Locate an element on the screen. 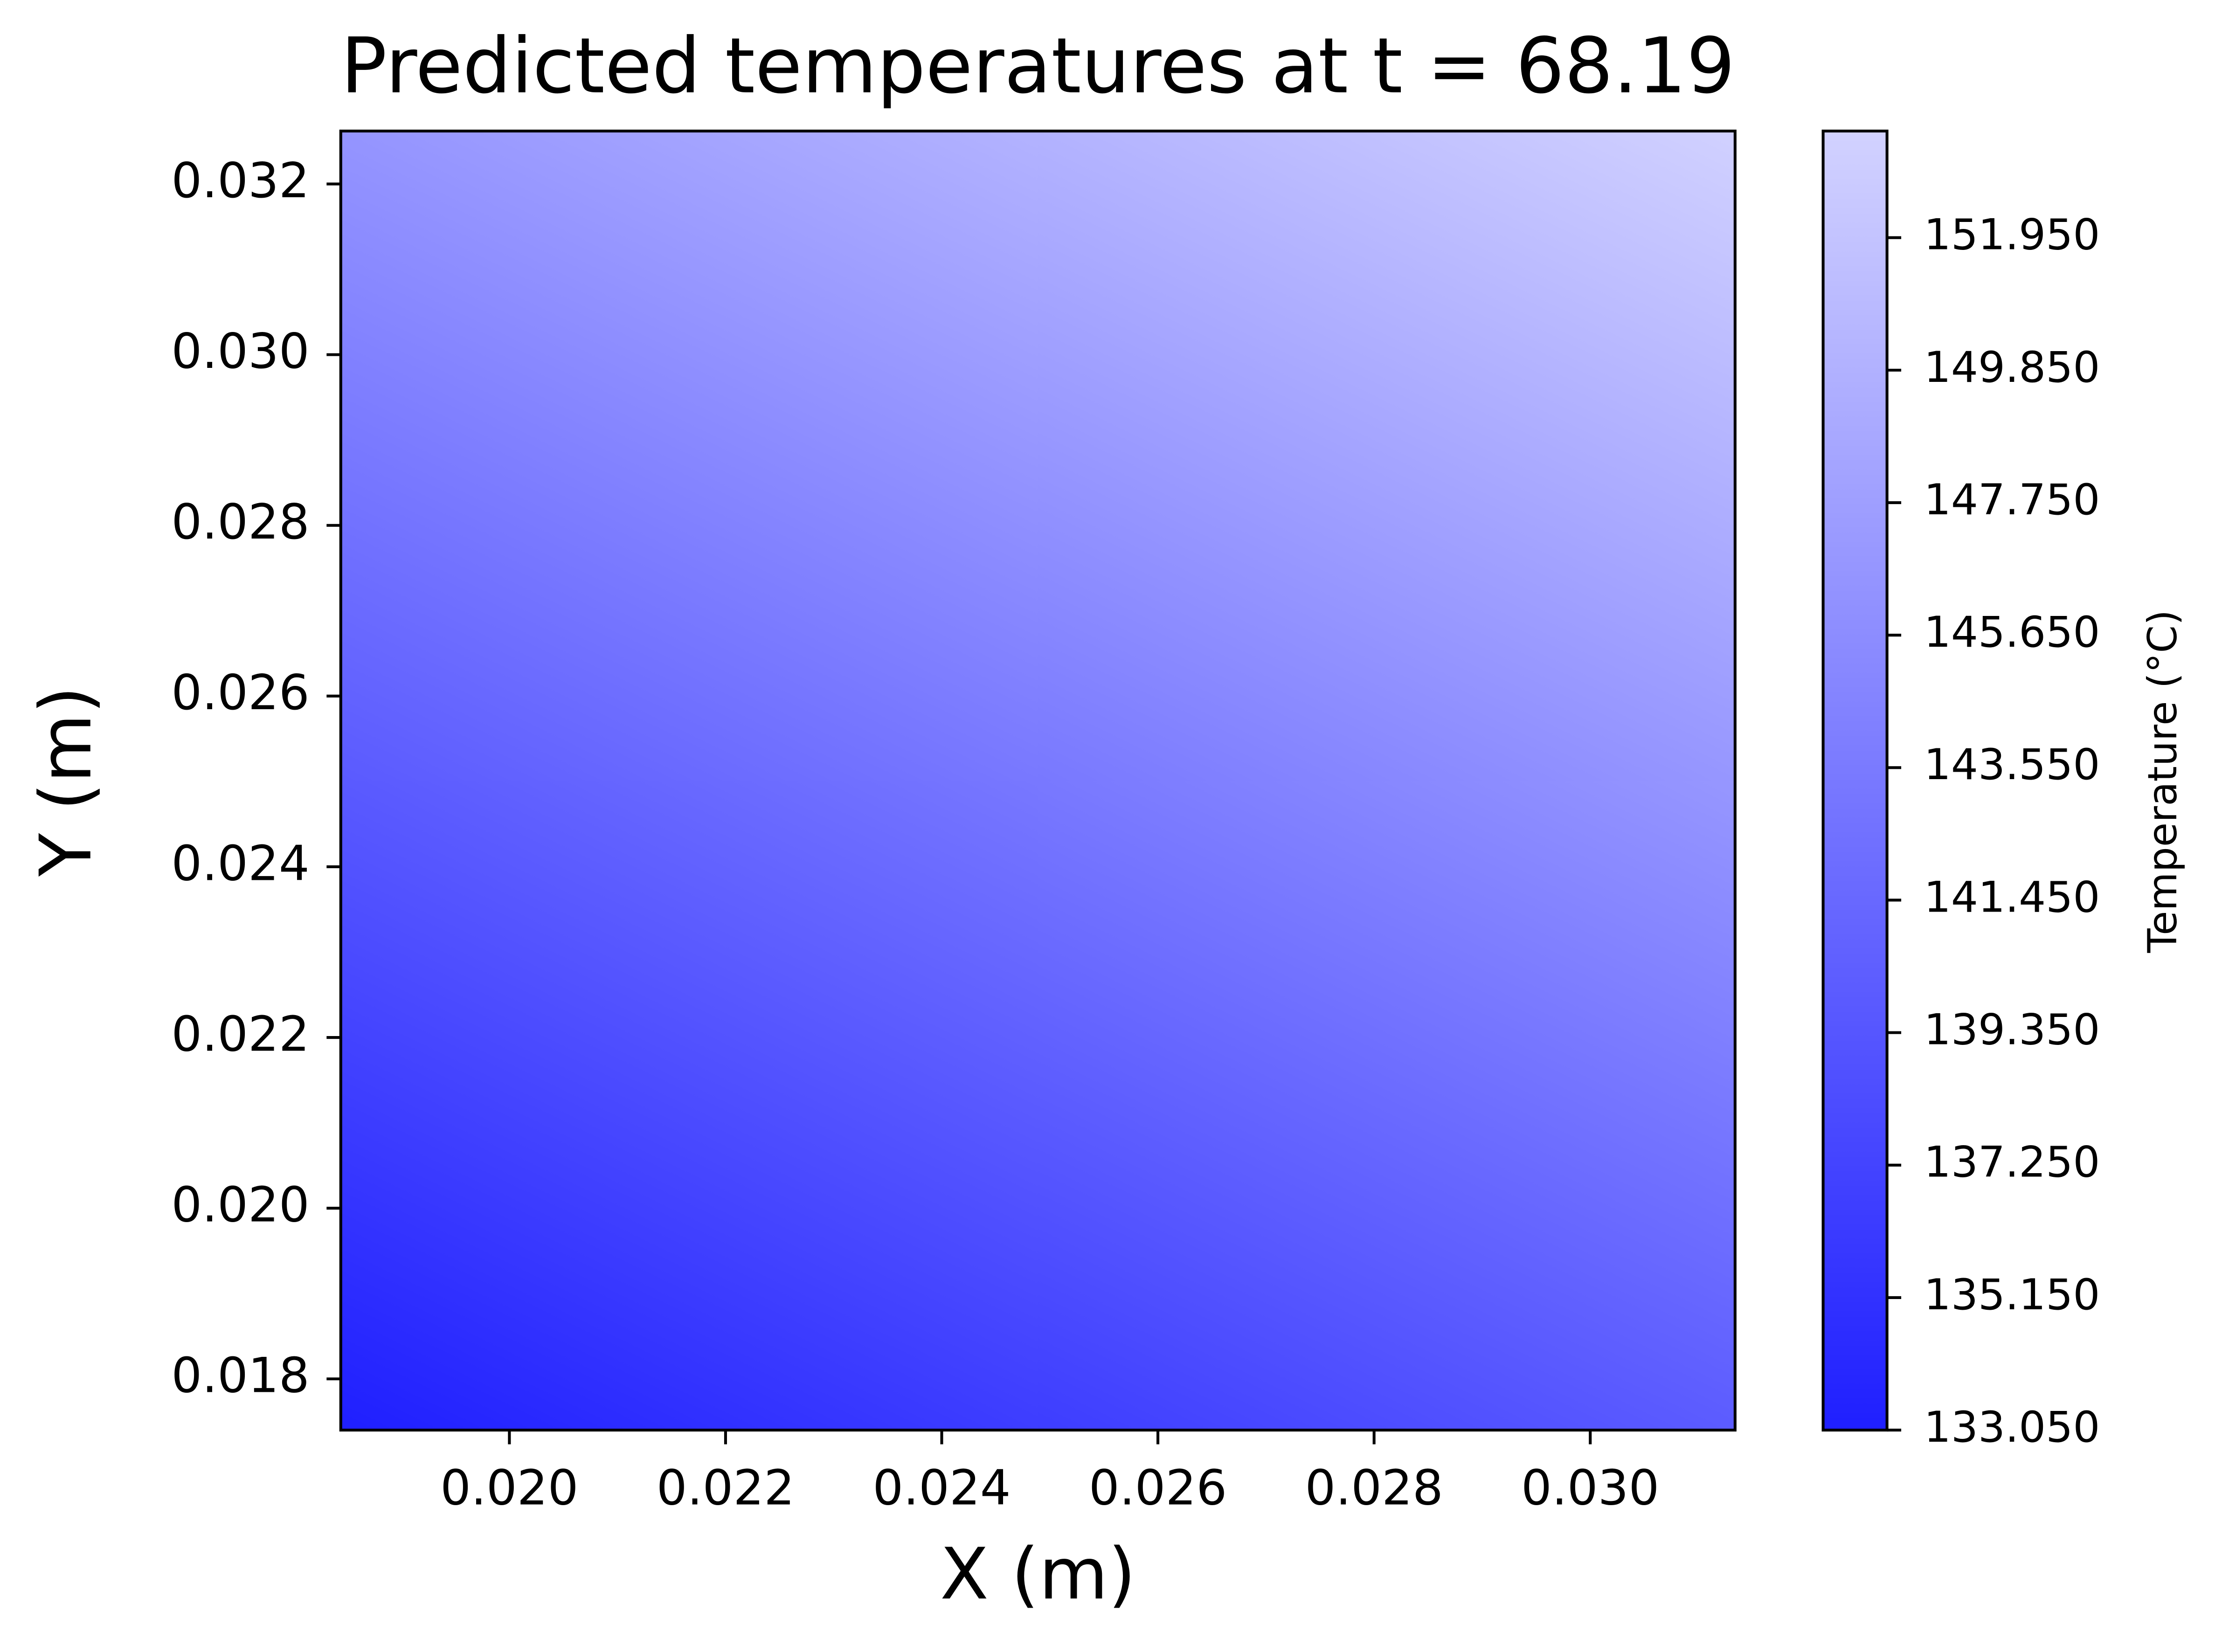 The image size is (2215, 1652). colorbar-tick-label: 139.350 is located at coordinates (2012, 1030).